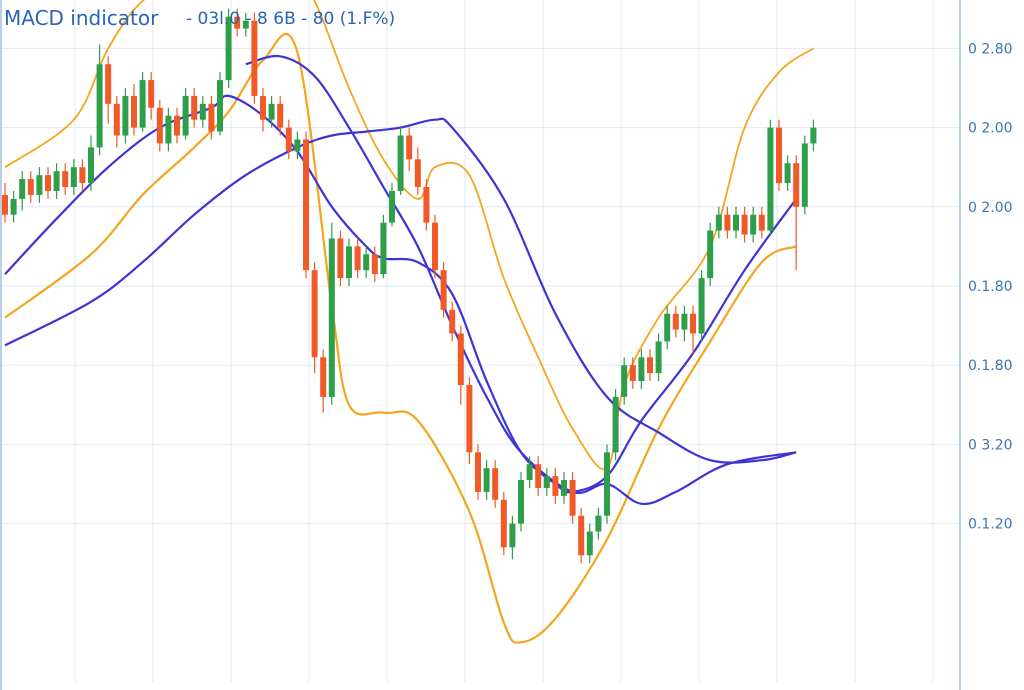 This screenshot has width=1024, height=690. I want to click on y-tick-label: 0.1.80, so click(990, 287).